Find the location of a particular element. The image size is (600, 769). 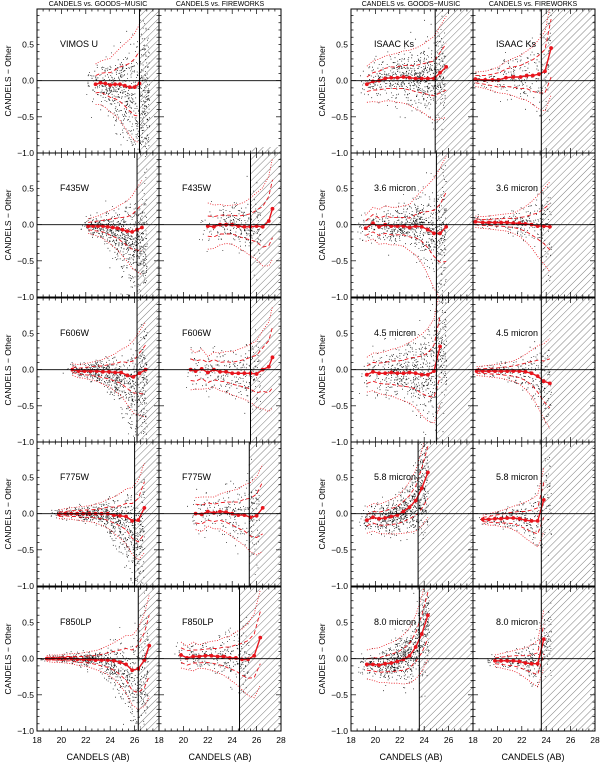

panel-5-8-micron-goods-music: 5.8 micron 0.5 0.0 −0.5 −1.0 CANDELS − Other is located at coordinates (395, 516).